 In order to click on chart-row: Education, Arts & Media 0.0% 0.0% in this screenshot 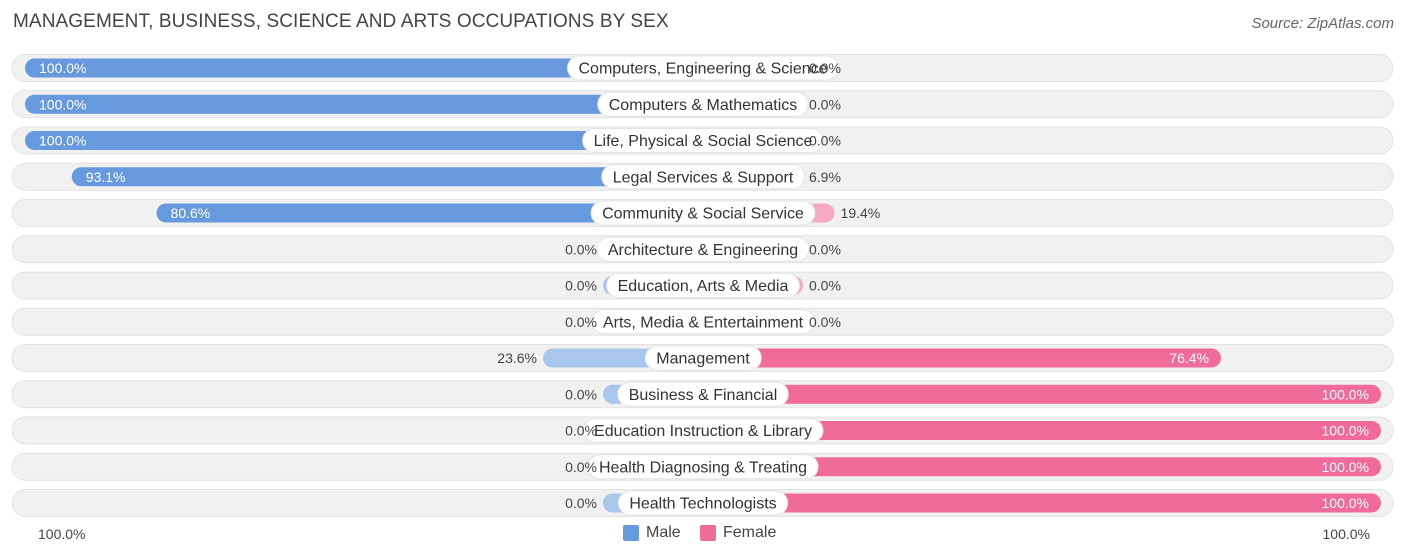, I will do `click(702, 285)`.